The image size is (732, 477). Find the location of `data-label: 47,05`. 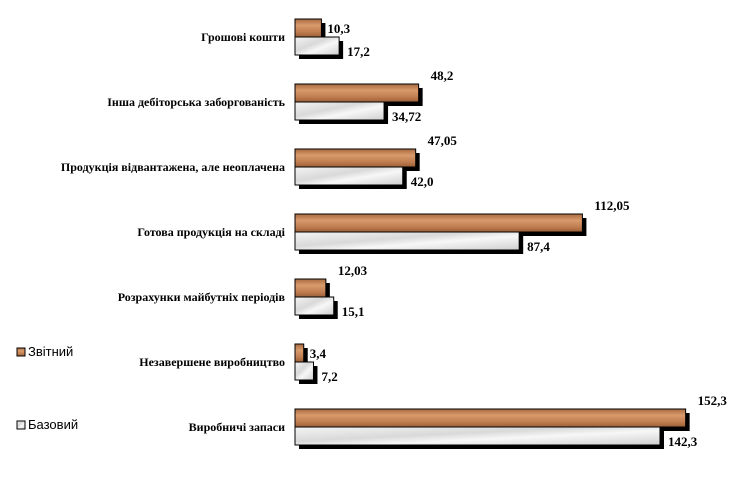

data-label: 47,05 is located at coordinates (443, 140).